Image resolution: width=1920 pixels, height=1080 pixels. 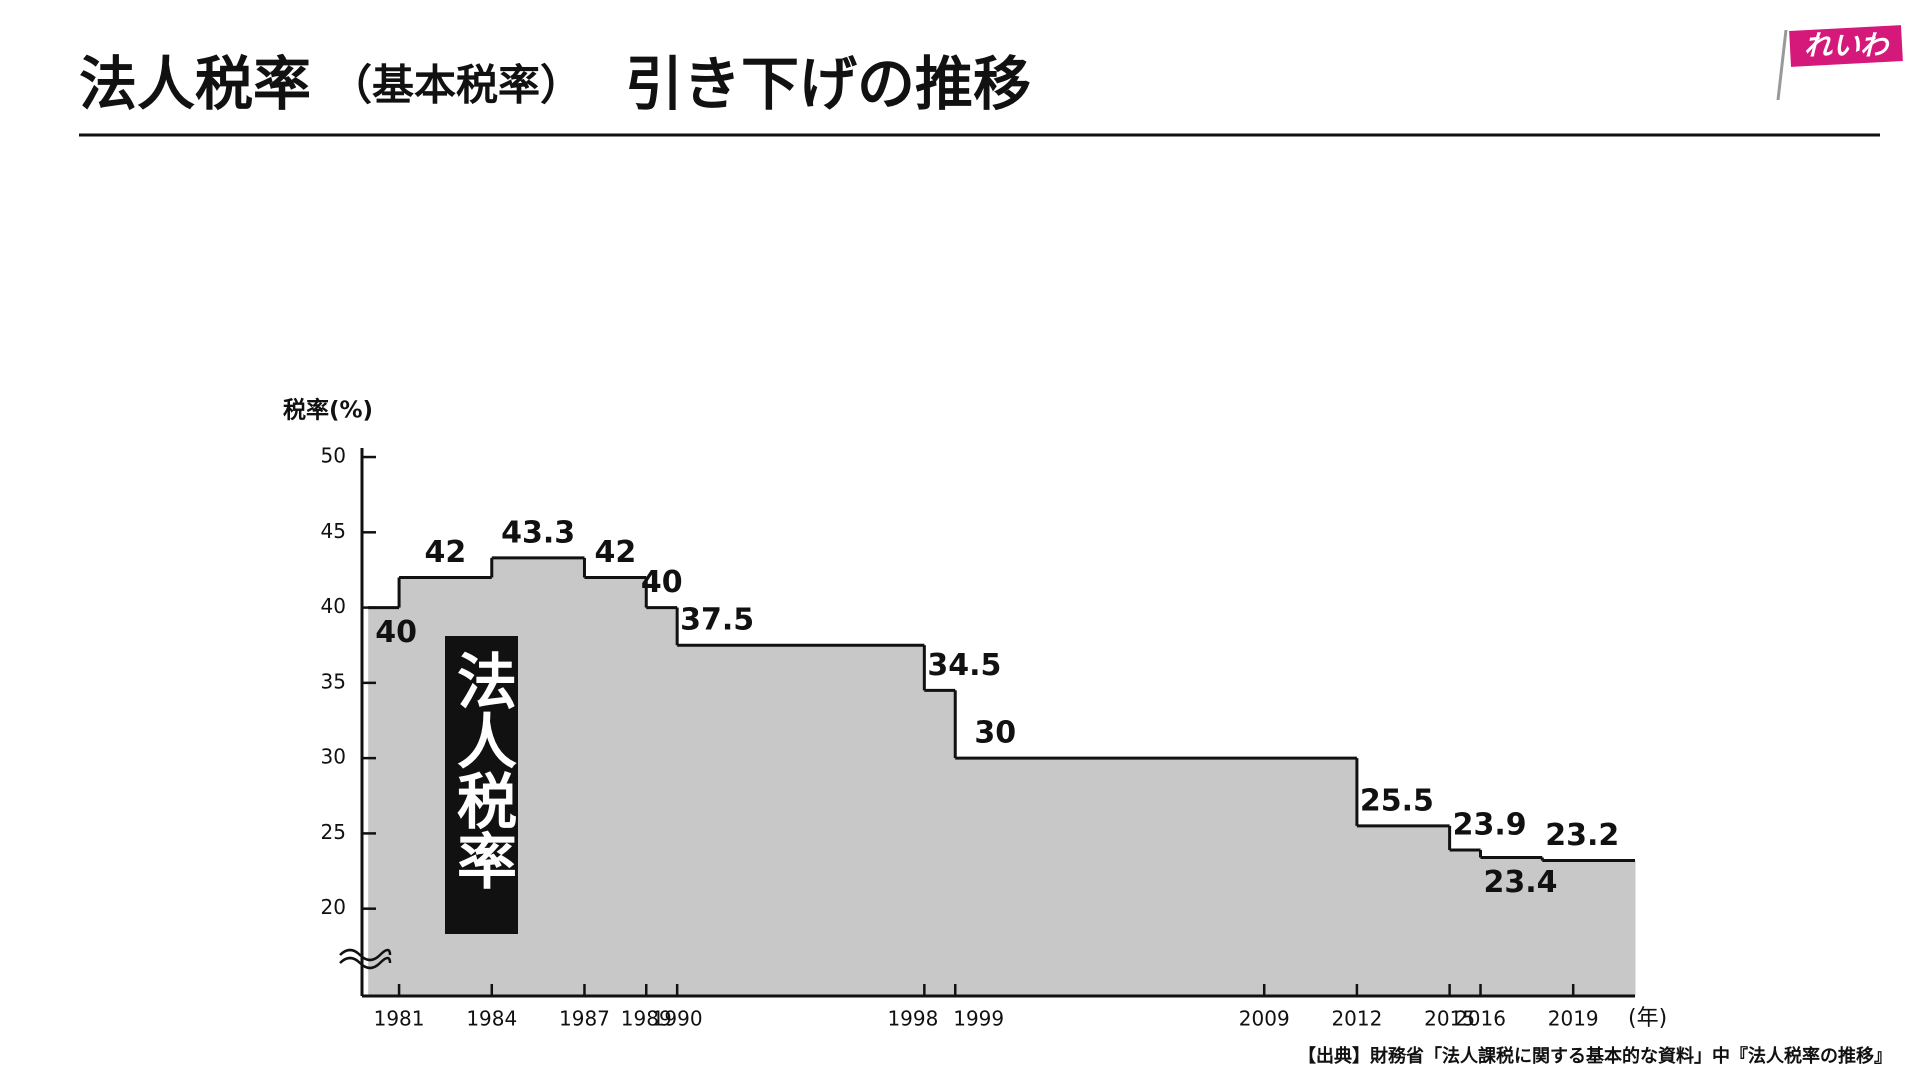 I want to click on x-tick-label: 2015, so click(x=1449, y=1019).